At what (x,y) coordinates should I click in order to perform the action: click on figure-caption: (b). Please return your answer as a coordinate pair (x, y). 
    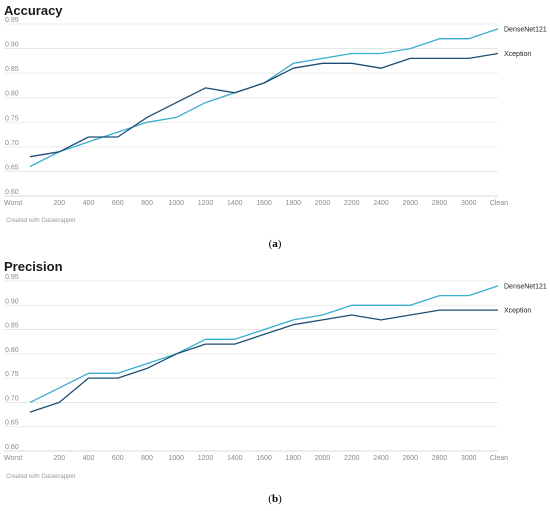
    Looking at the image, I should click on (275, 499).